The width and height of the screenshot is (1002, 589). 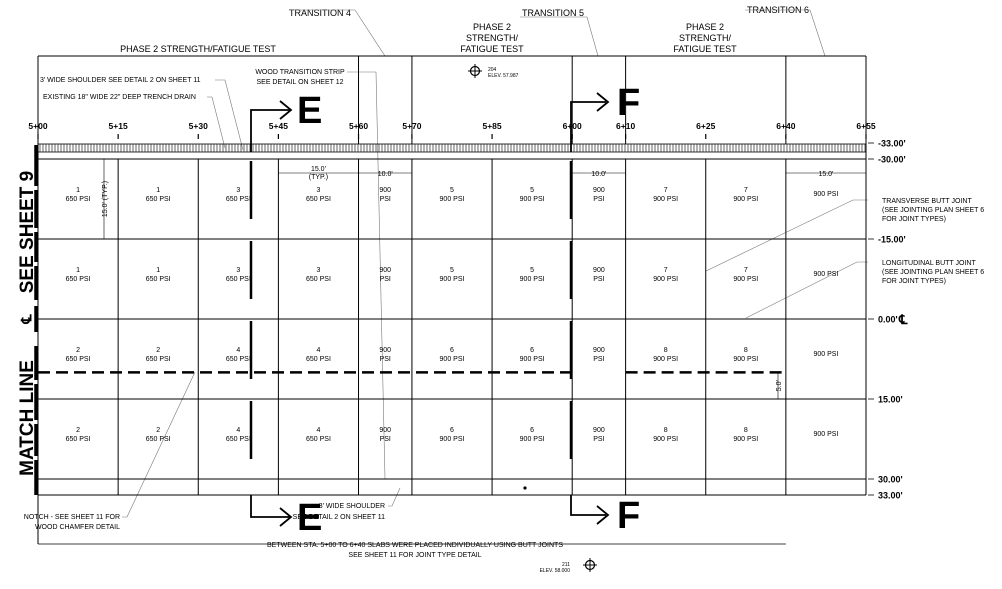 I want to click on section-f-markers, so click(x=590, y=308).